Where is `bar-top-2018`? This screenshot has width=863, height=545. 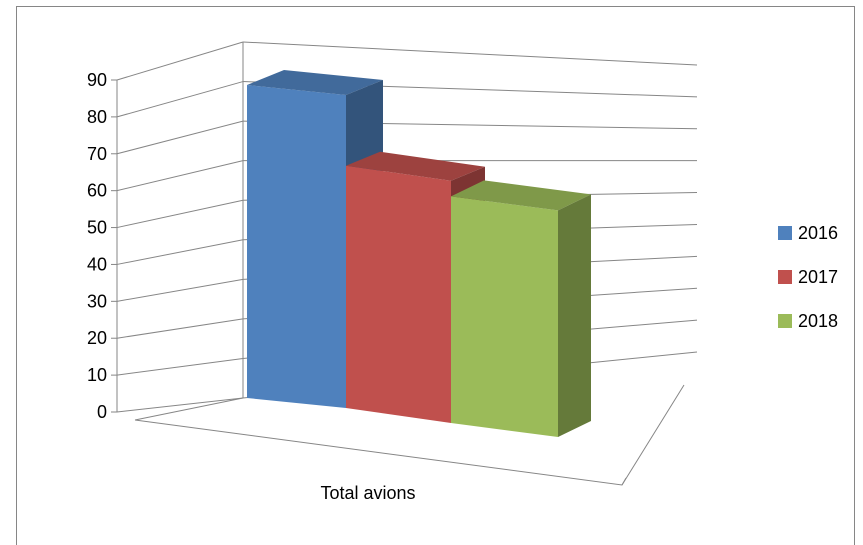
bar-top-2018 is located at coordinates (521, 195).